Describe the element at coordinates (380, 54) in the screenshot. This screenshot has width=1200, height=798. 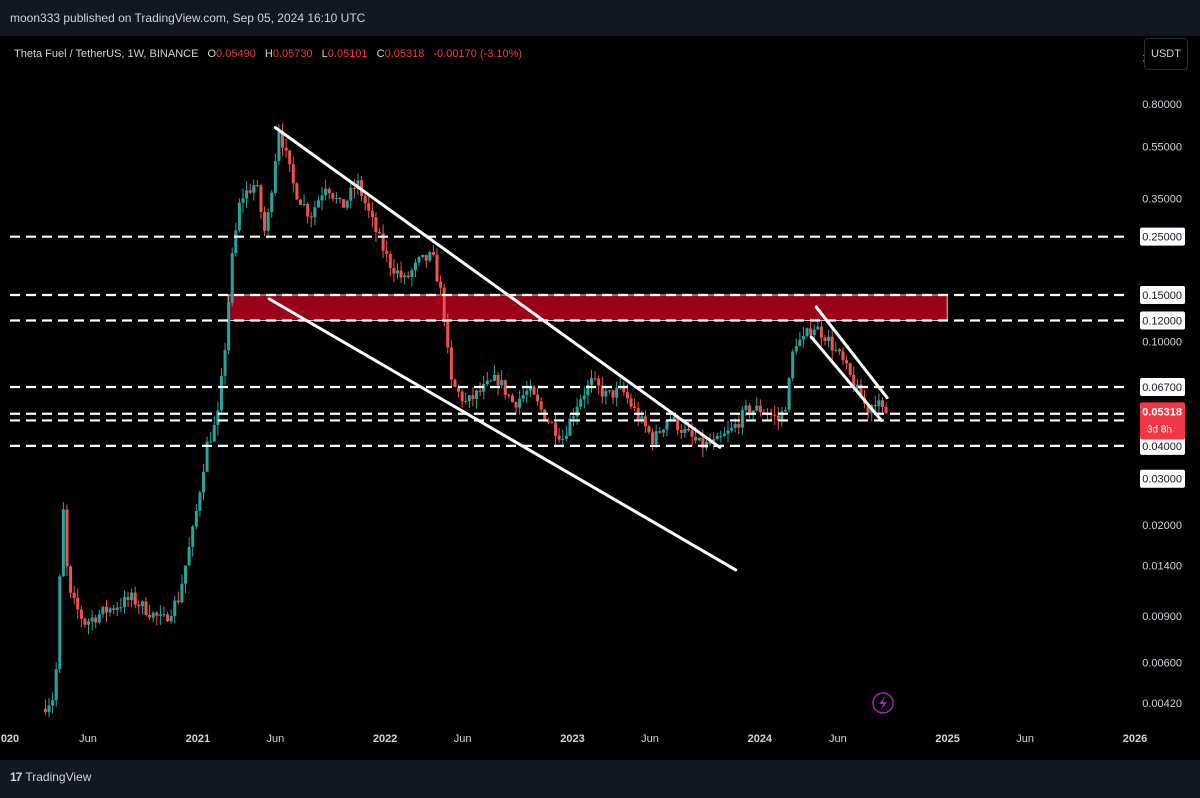
I see `close-label: C` at that location.